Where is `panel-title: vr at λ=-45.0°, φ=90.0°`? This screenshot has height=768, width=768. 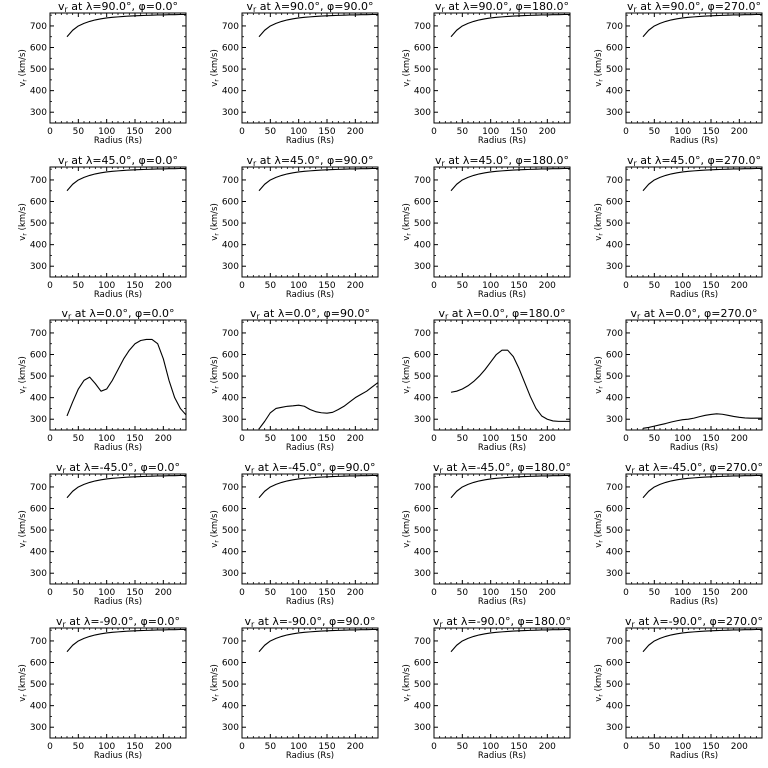
panel-title: vr at λ=-45.0°, φ=90.0° is located at coordinates (309, 468).